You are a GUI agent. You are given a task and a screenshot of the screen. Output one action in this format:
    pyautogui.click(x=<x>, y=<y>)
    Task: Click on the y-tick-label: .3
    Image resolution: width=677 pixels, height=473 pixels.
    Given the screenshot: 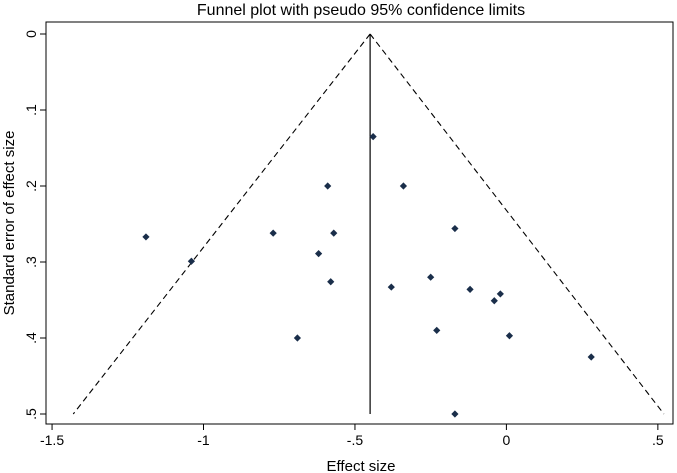 What is the action you would take?
    pyautogui.click(x=31, y=262)
    